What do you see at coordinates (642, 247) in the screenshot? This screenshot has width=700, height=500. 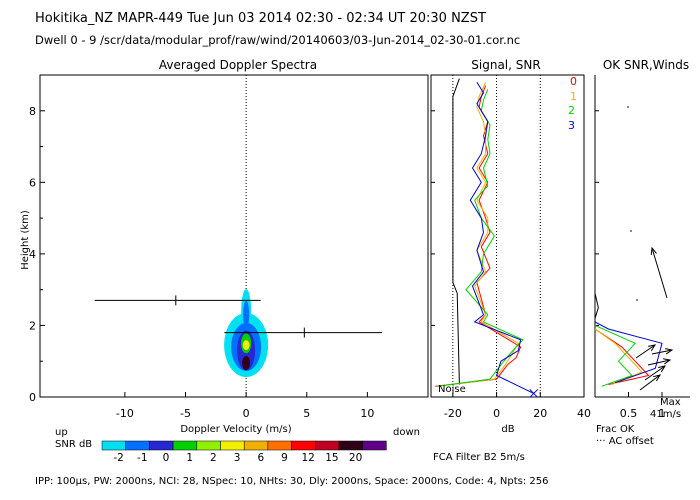 I see `ok-snr-winds-panel: 0.5 1` at bounding box center [642, 247].